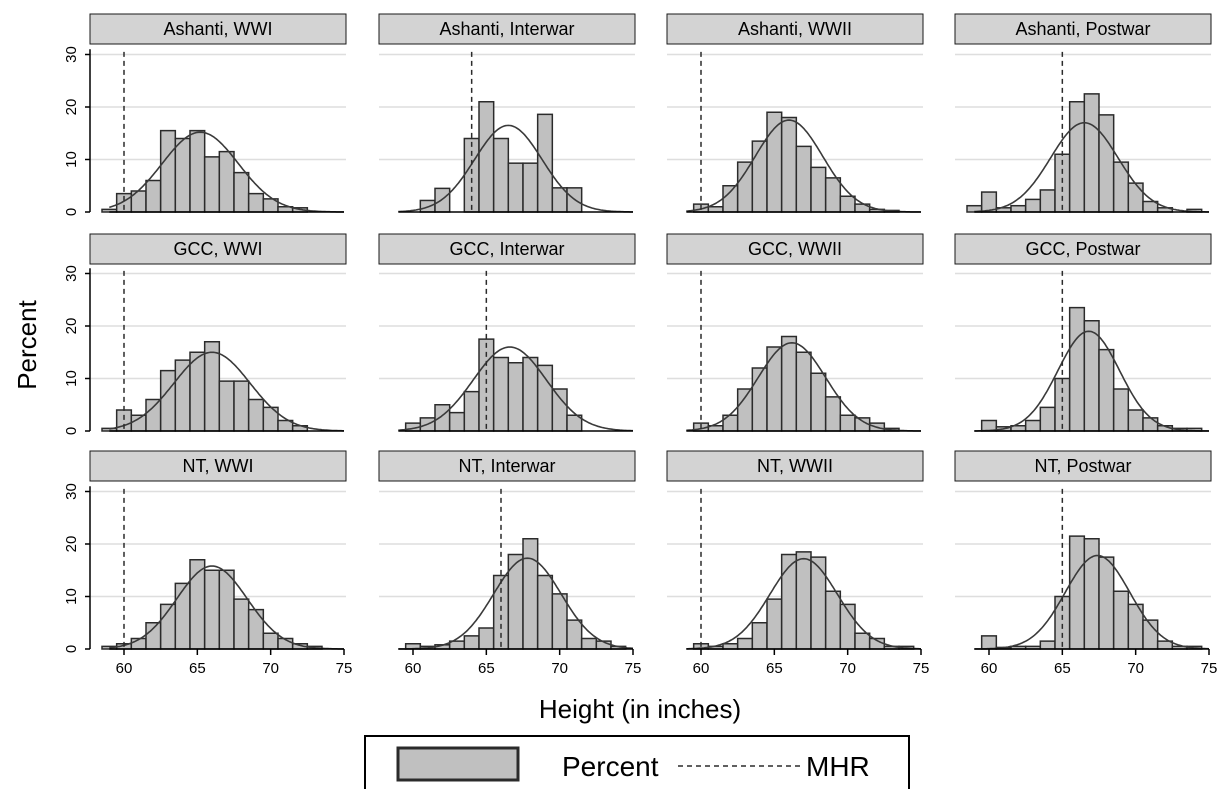  Describe the element at coordinates (208, 563) in the screenshot. I see `panel: NT, WWI 0 10 20 30 60 65 70 75` at that location.